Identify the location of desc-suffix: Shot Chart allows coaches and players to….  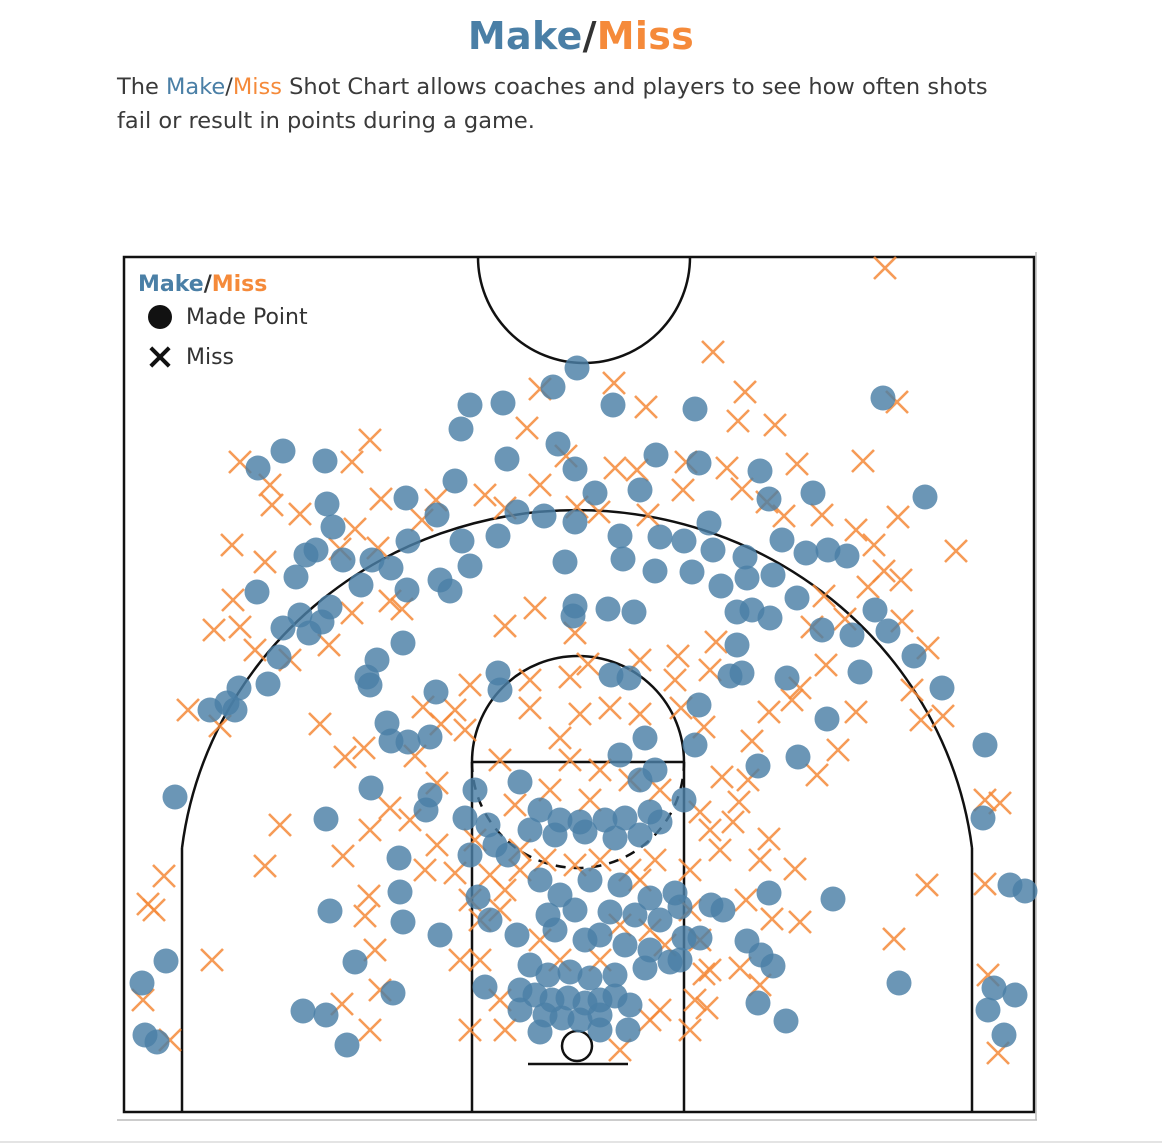
(552, 104).